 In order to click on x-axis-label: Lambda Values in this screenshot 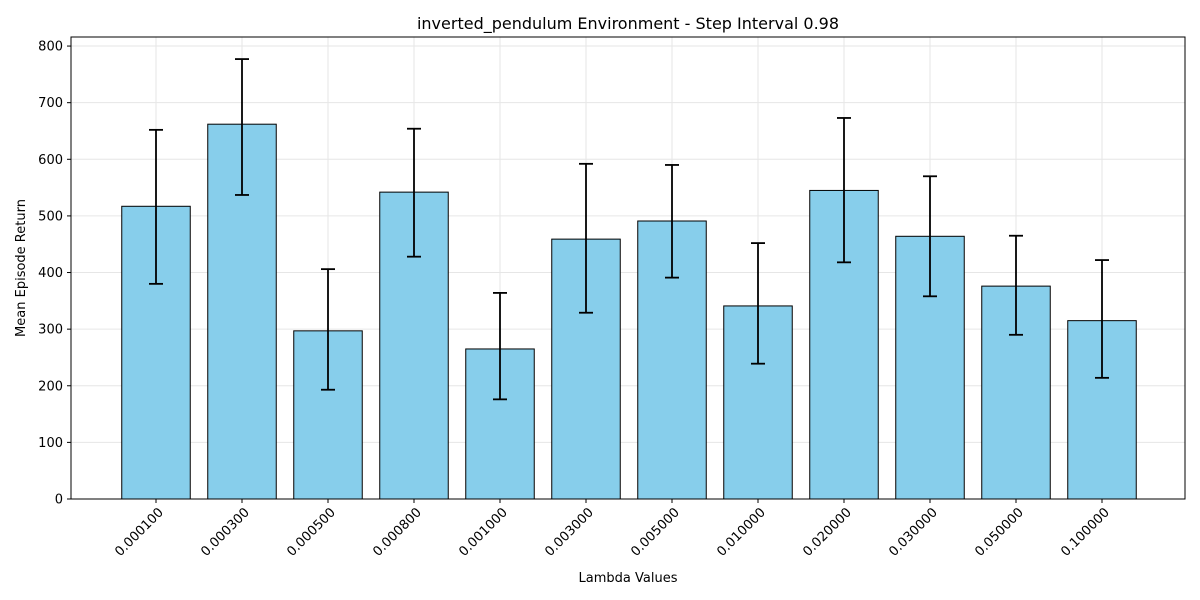, I will do `click(628, 578)`.